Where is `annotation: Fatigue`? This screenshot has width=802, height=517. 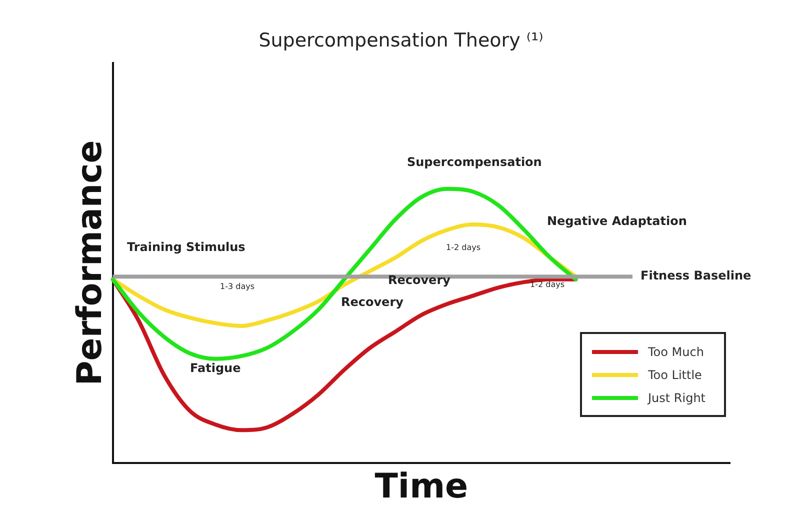
annotation: Fatigue is located at coordinates (215, 368).